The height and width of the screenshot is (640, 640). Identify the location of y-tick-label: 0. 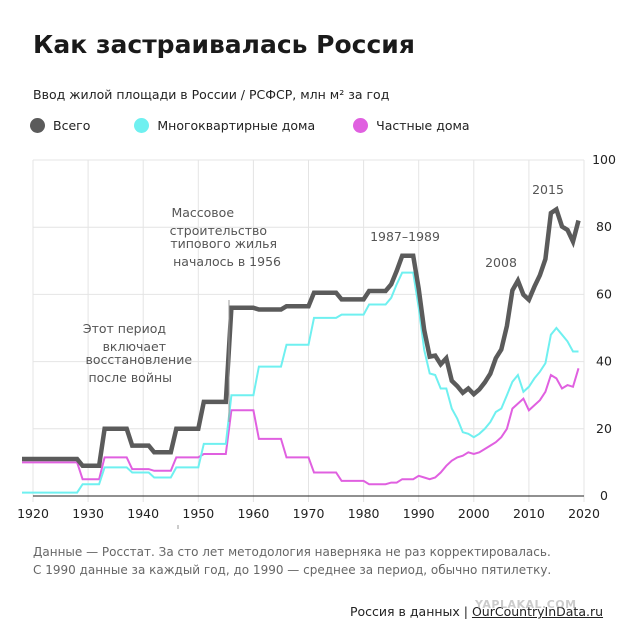
(604, 495).